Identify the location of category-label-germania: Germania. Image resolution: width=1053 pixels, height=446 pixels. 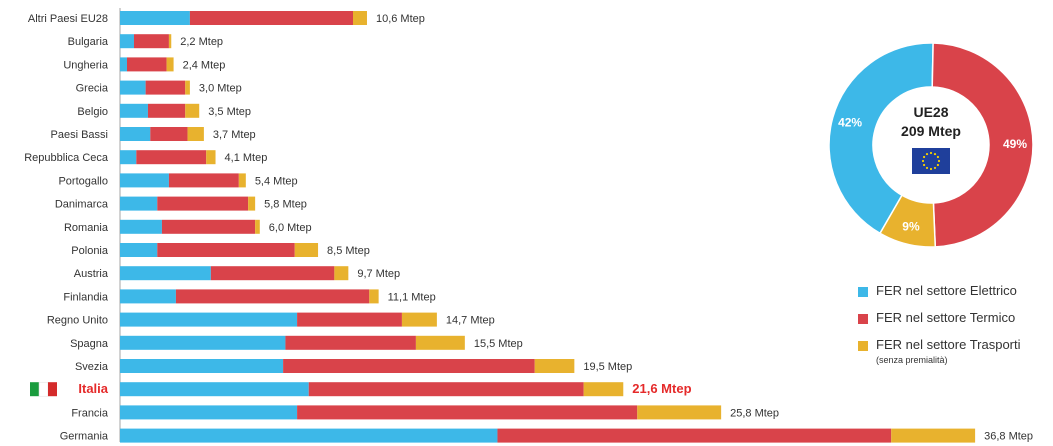
(84, 437).